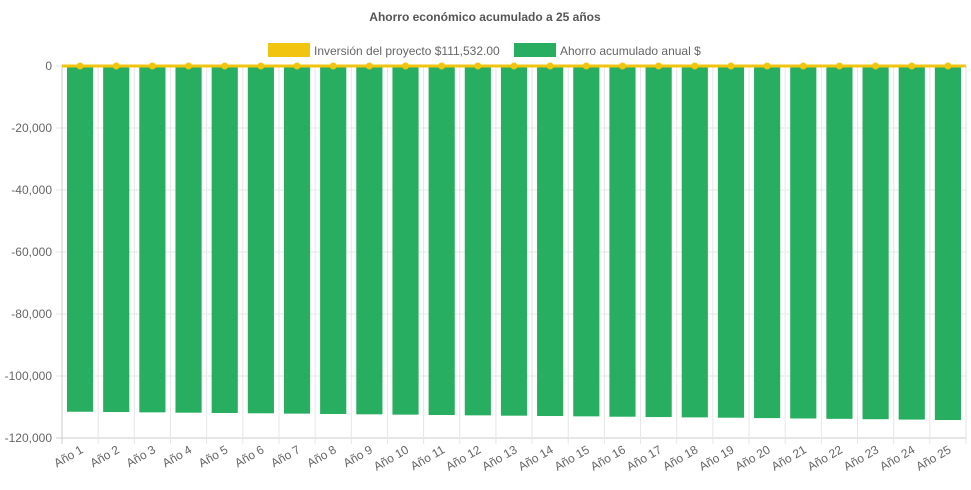 Image resolution: width=971 pixels, height=490 pixels. I want to click on x-tick-label: Año 8, so click(322, 456).